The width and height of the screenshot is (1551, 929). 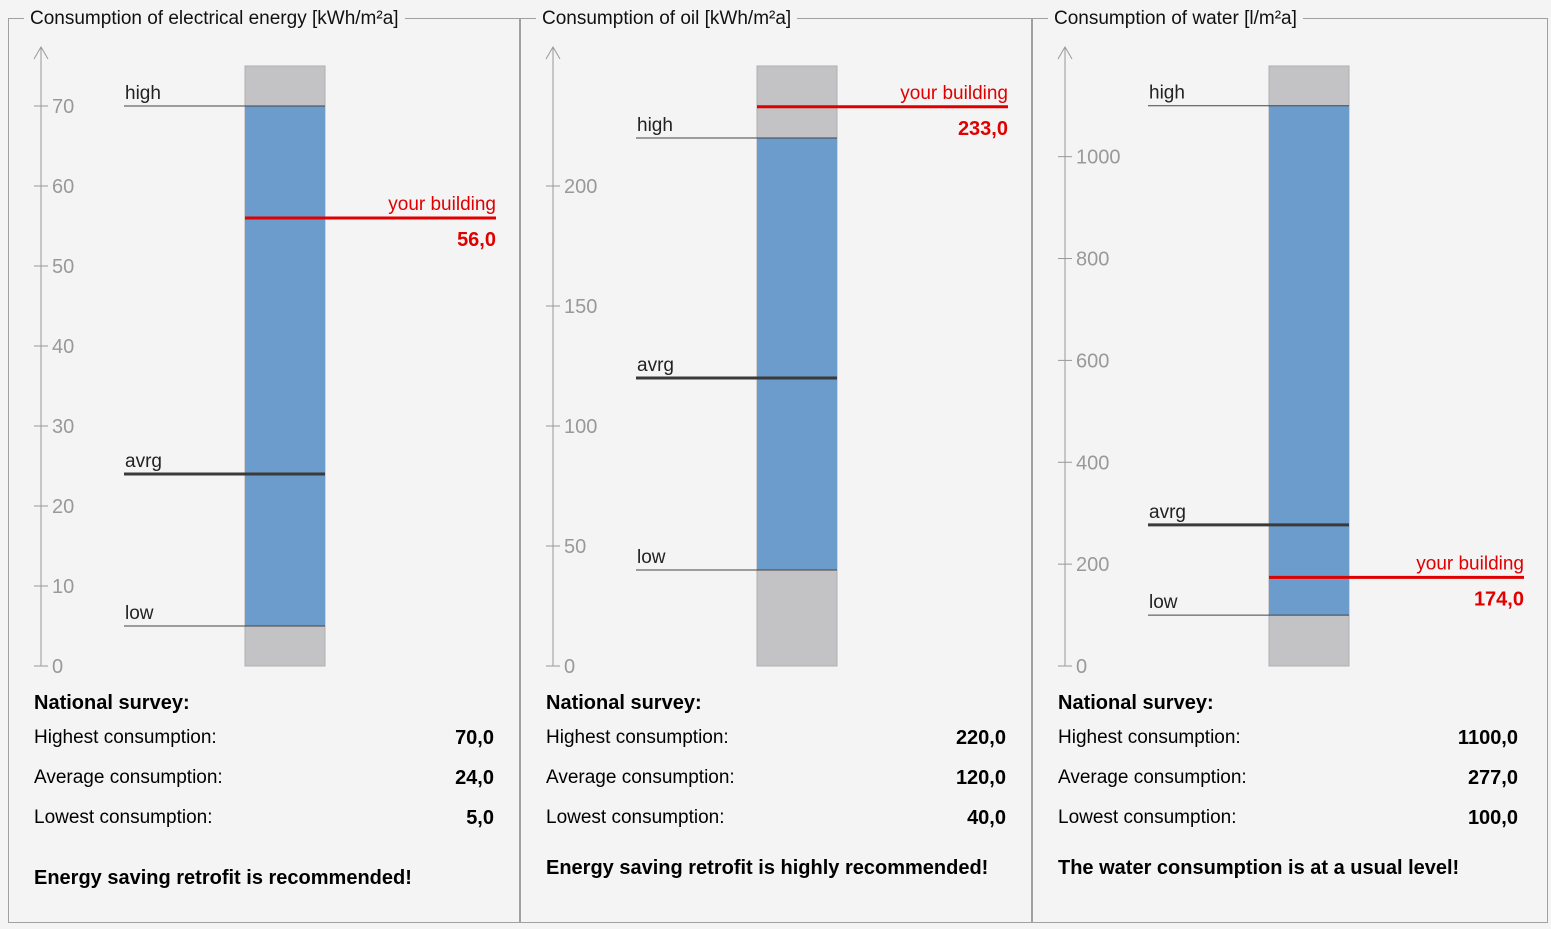 I want to click on highest-consumption-value: 220,0, so click(x=980, y=738).